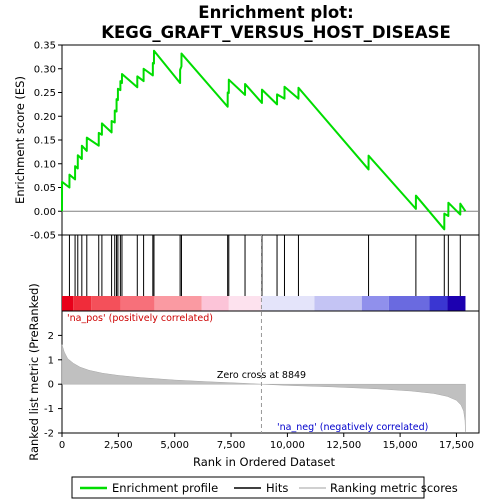  I want to click on x-tick-label: 2,500, so click(118, 445).